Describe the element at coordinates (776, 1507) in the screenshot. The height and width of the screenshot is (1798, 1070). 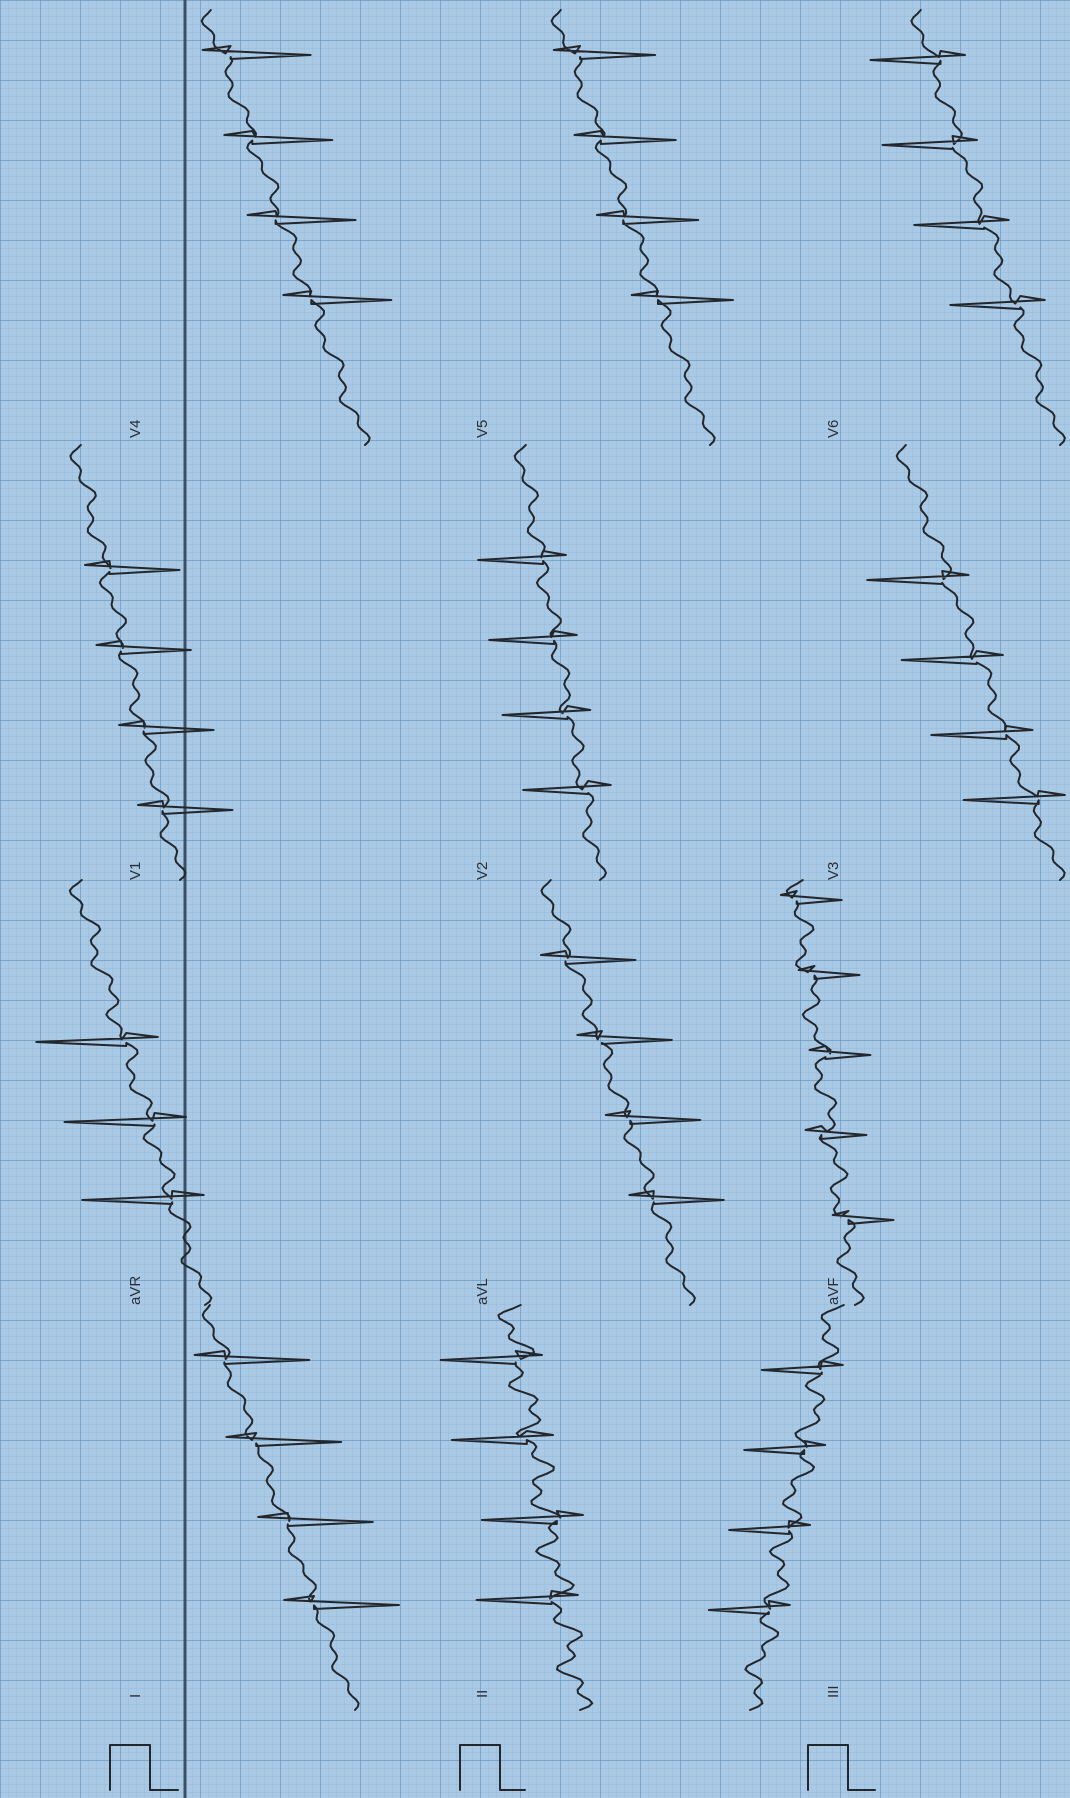
I see `trace-III` at that location.